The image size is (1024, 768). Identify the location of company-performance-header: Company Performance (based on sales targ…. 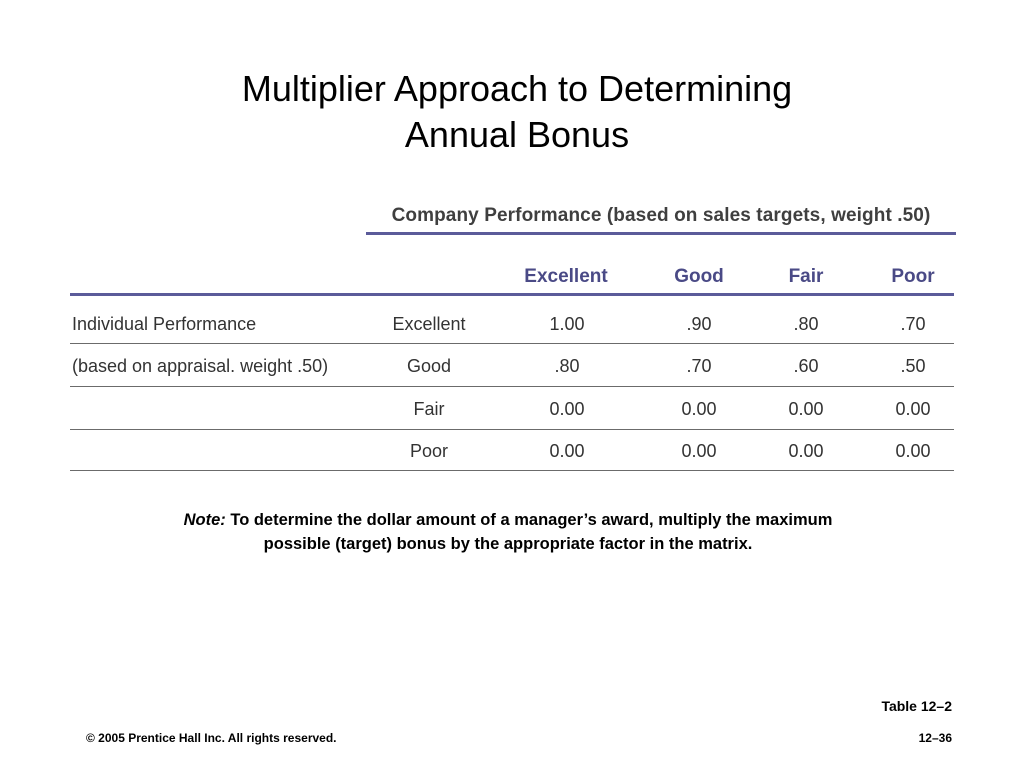
(661, 215).